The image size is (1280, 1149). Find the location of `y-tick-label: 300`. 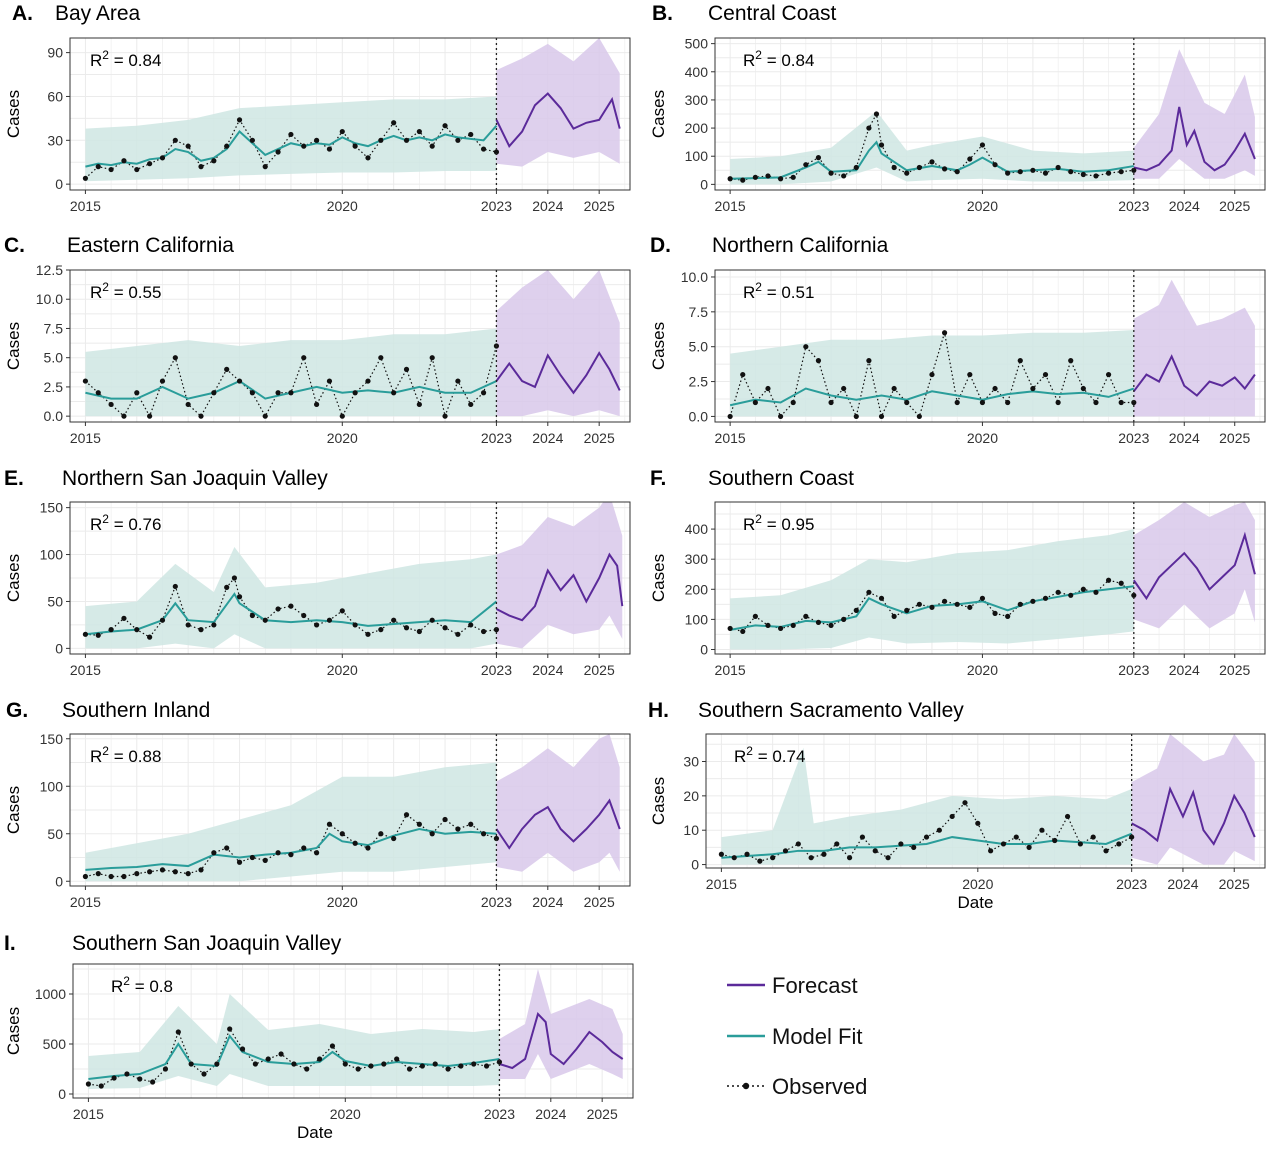

y-tick-label: 300 is located at coordinates (697, 559).